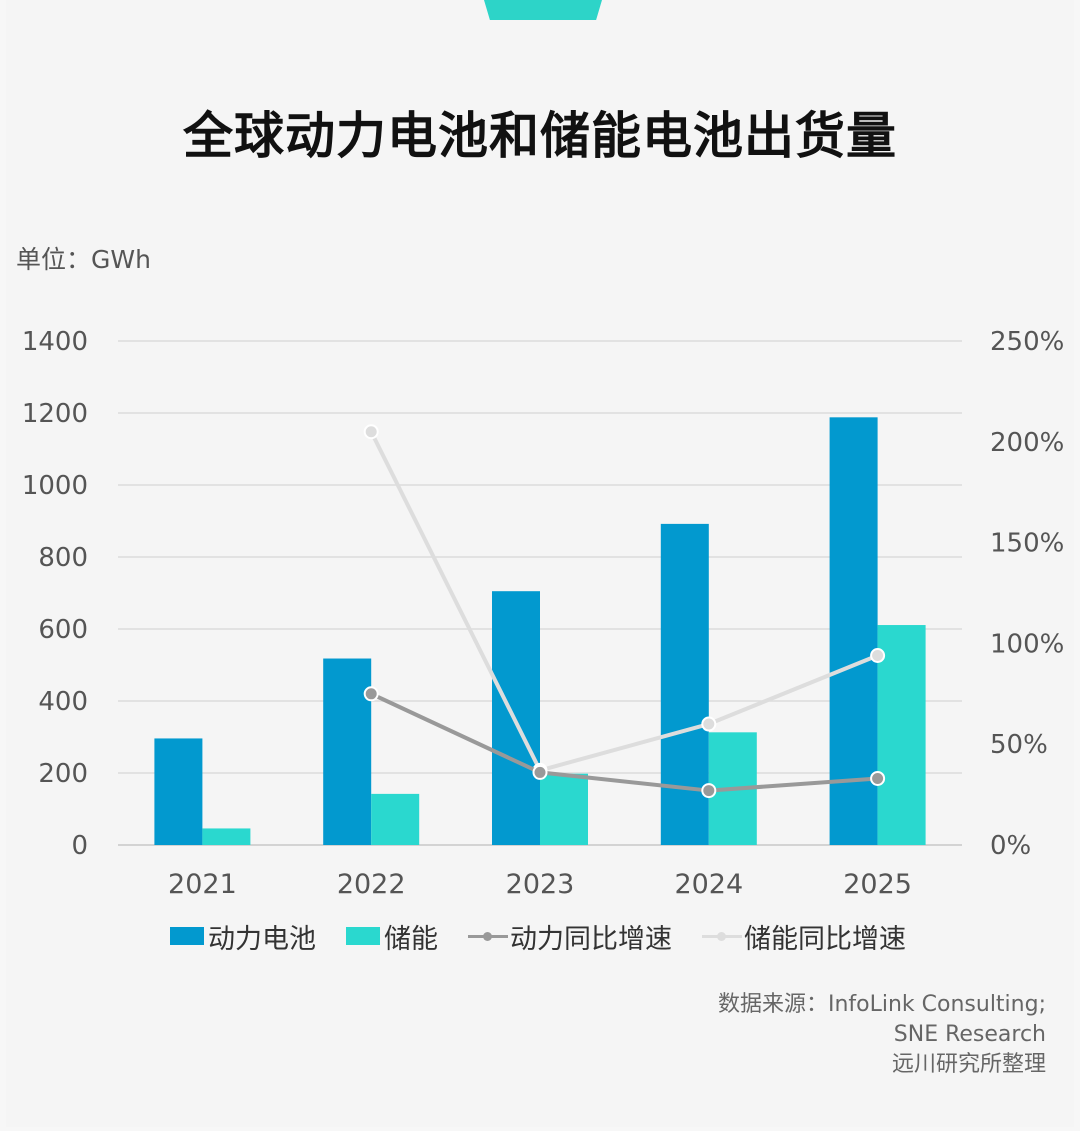 Image resolution: width=1080 pixels, height=1131 pixels. What do you see at coordinates (1027, 594) in the screenshot?
I see `y-right-ticks: 0% 50% 100% 150% 200% 250%` at bounding box center [1027, 594].